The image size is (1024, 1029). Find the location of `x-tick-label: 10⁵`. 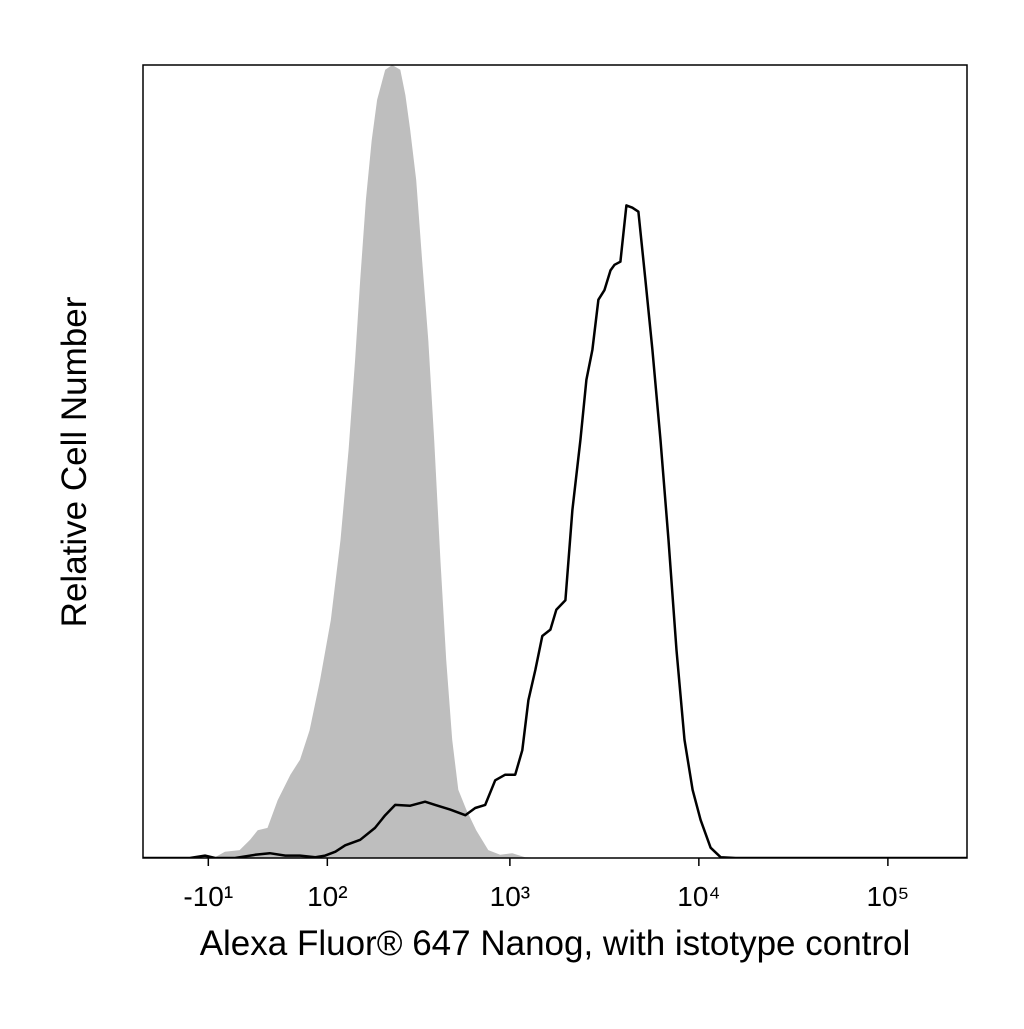

x-tick-label: 10⁵ is located at coordinates (887, 896).